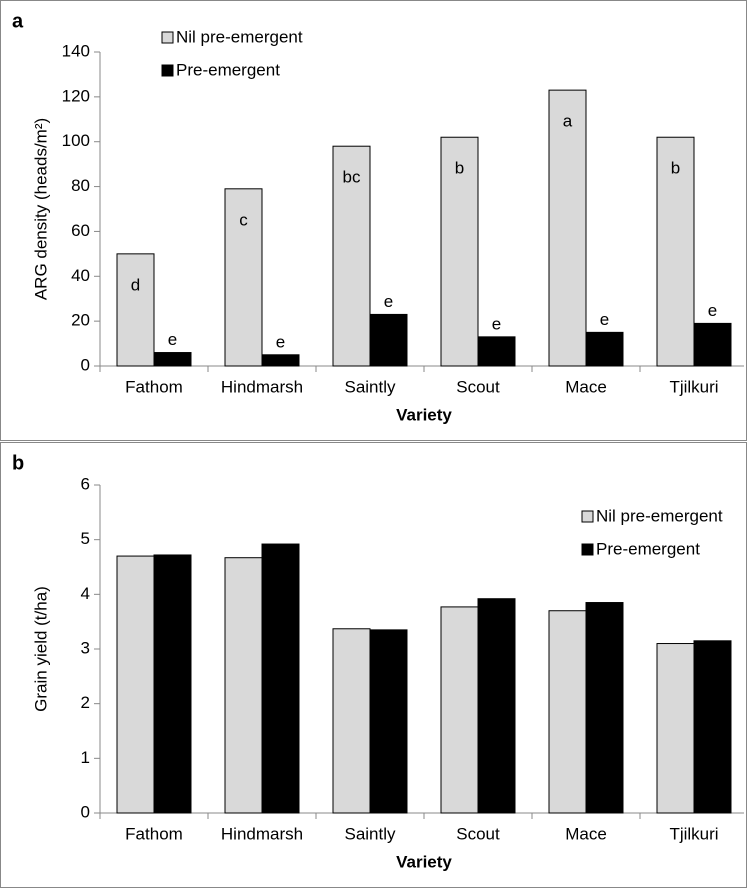 Image resolution: width=747 pixels, height=888 pixels. Describe the element at coordinates (85, 702) in the screenshot. I see `y-tick-label: 2` at that location.